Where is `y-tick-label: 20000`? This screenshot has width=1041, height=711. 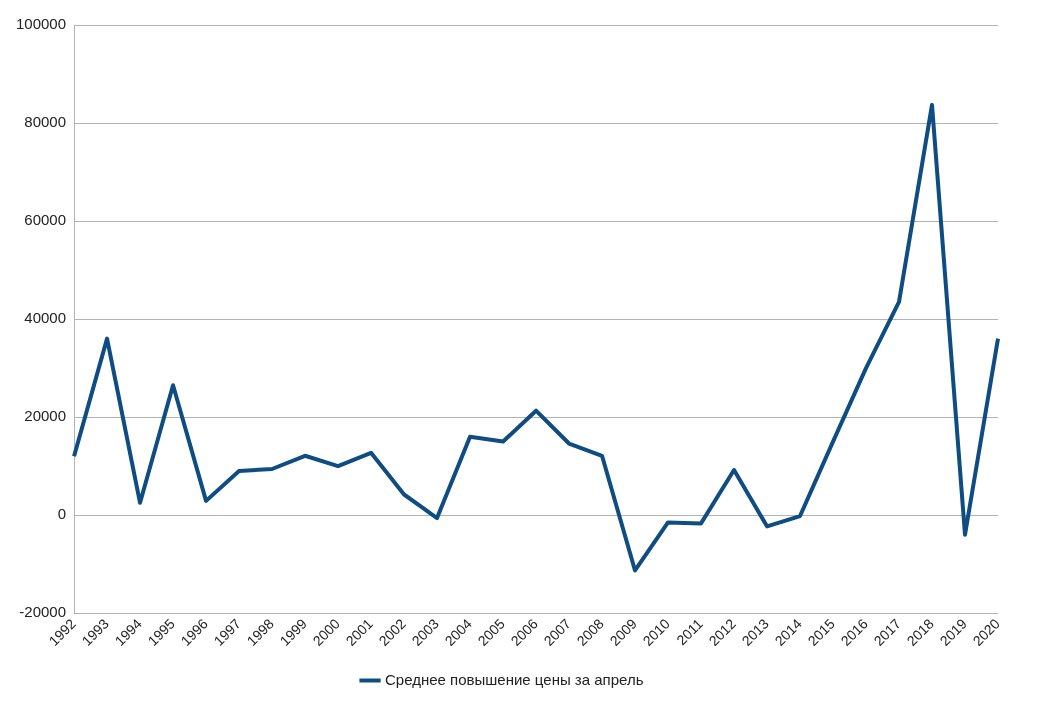 y-tick-label: 20000 is located at coordinates (45, 416).